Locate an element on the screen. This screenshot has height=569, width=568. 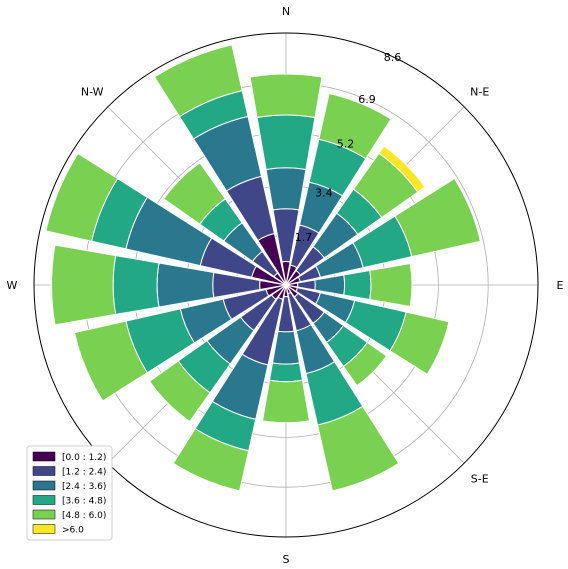
wind-bar-S-SE-bin4 is located at coordinates (358, 448).